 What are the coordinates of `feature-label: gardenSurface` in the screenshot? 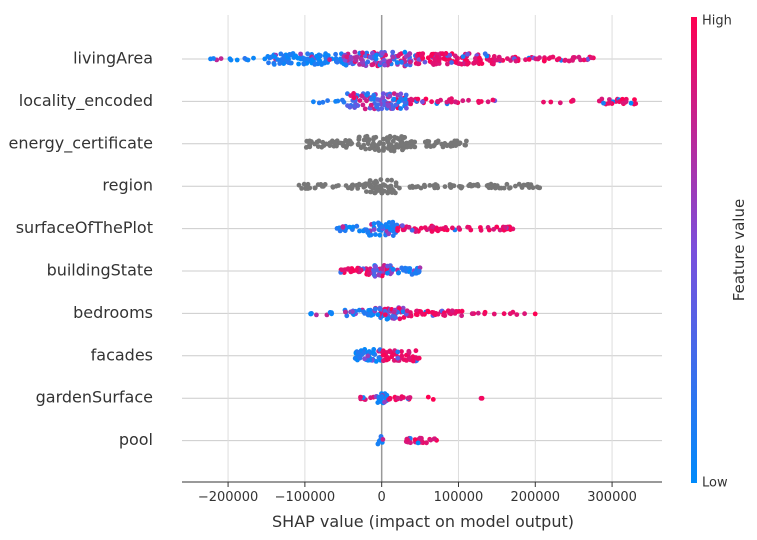 It's located at (94, 397).